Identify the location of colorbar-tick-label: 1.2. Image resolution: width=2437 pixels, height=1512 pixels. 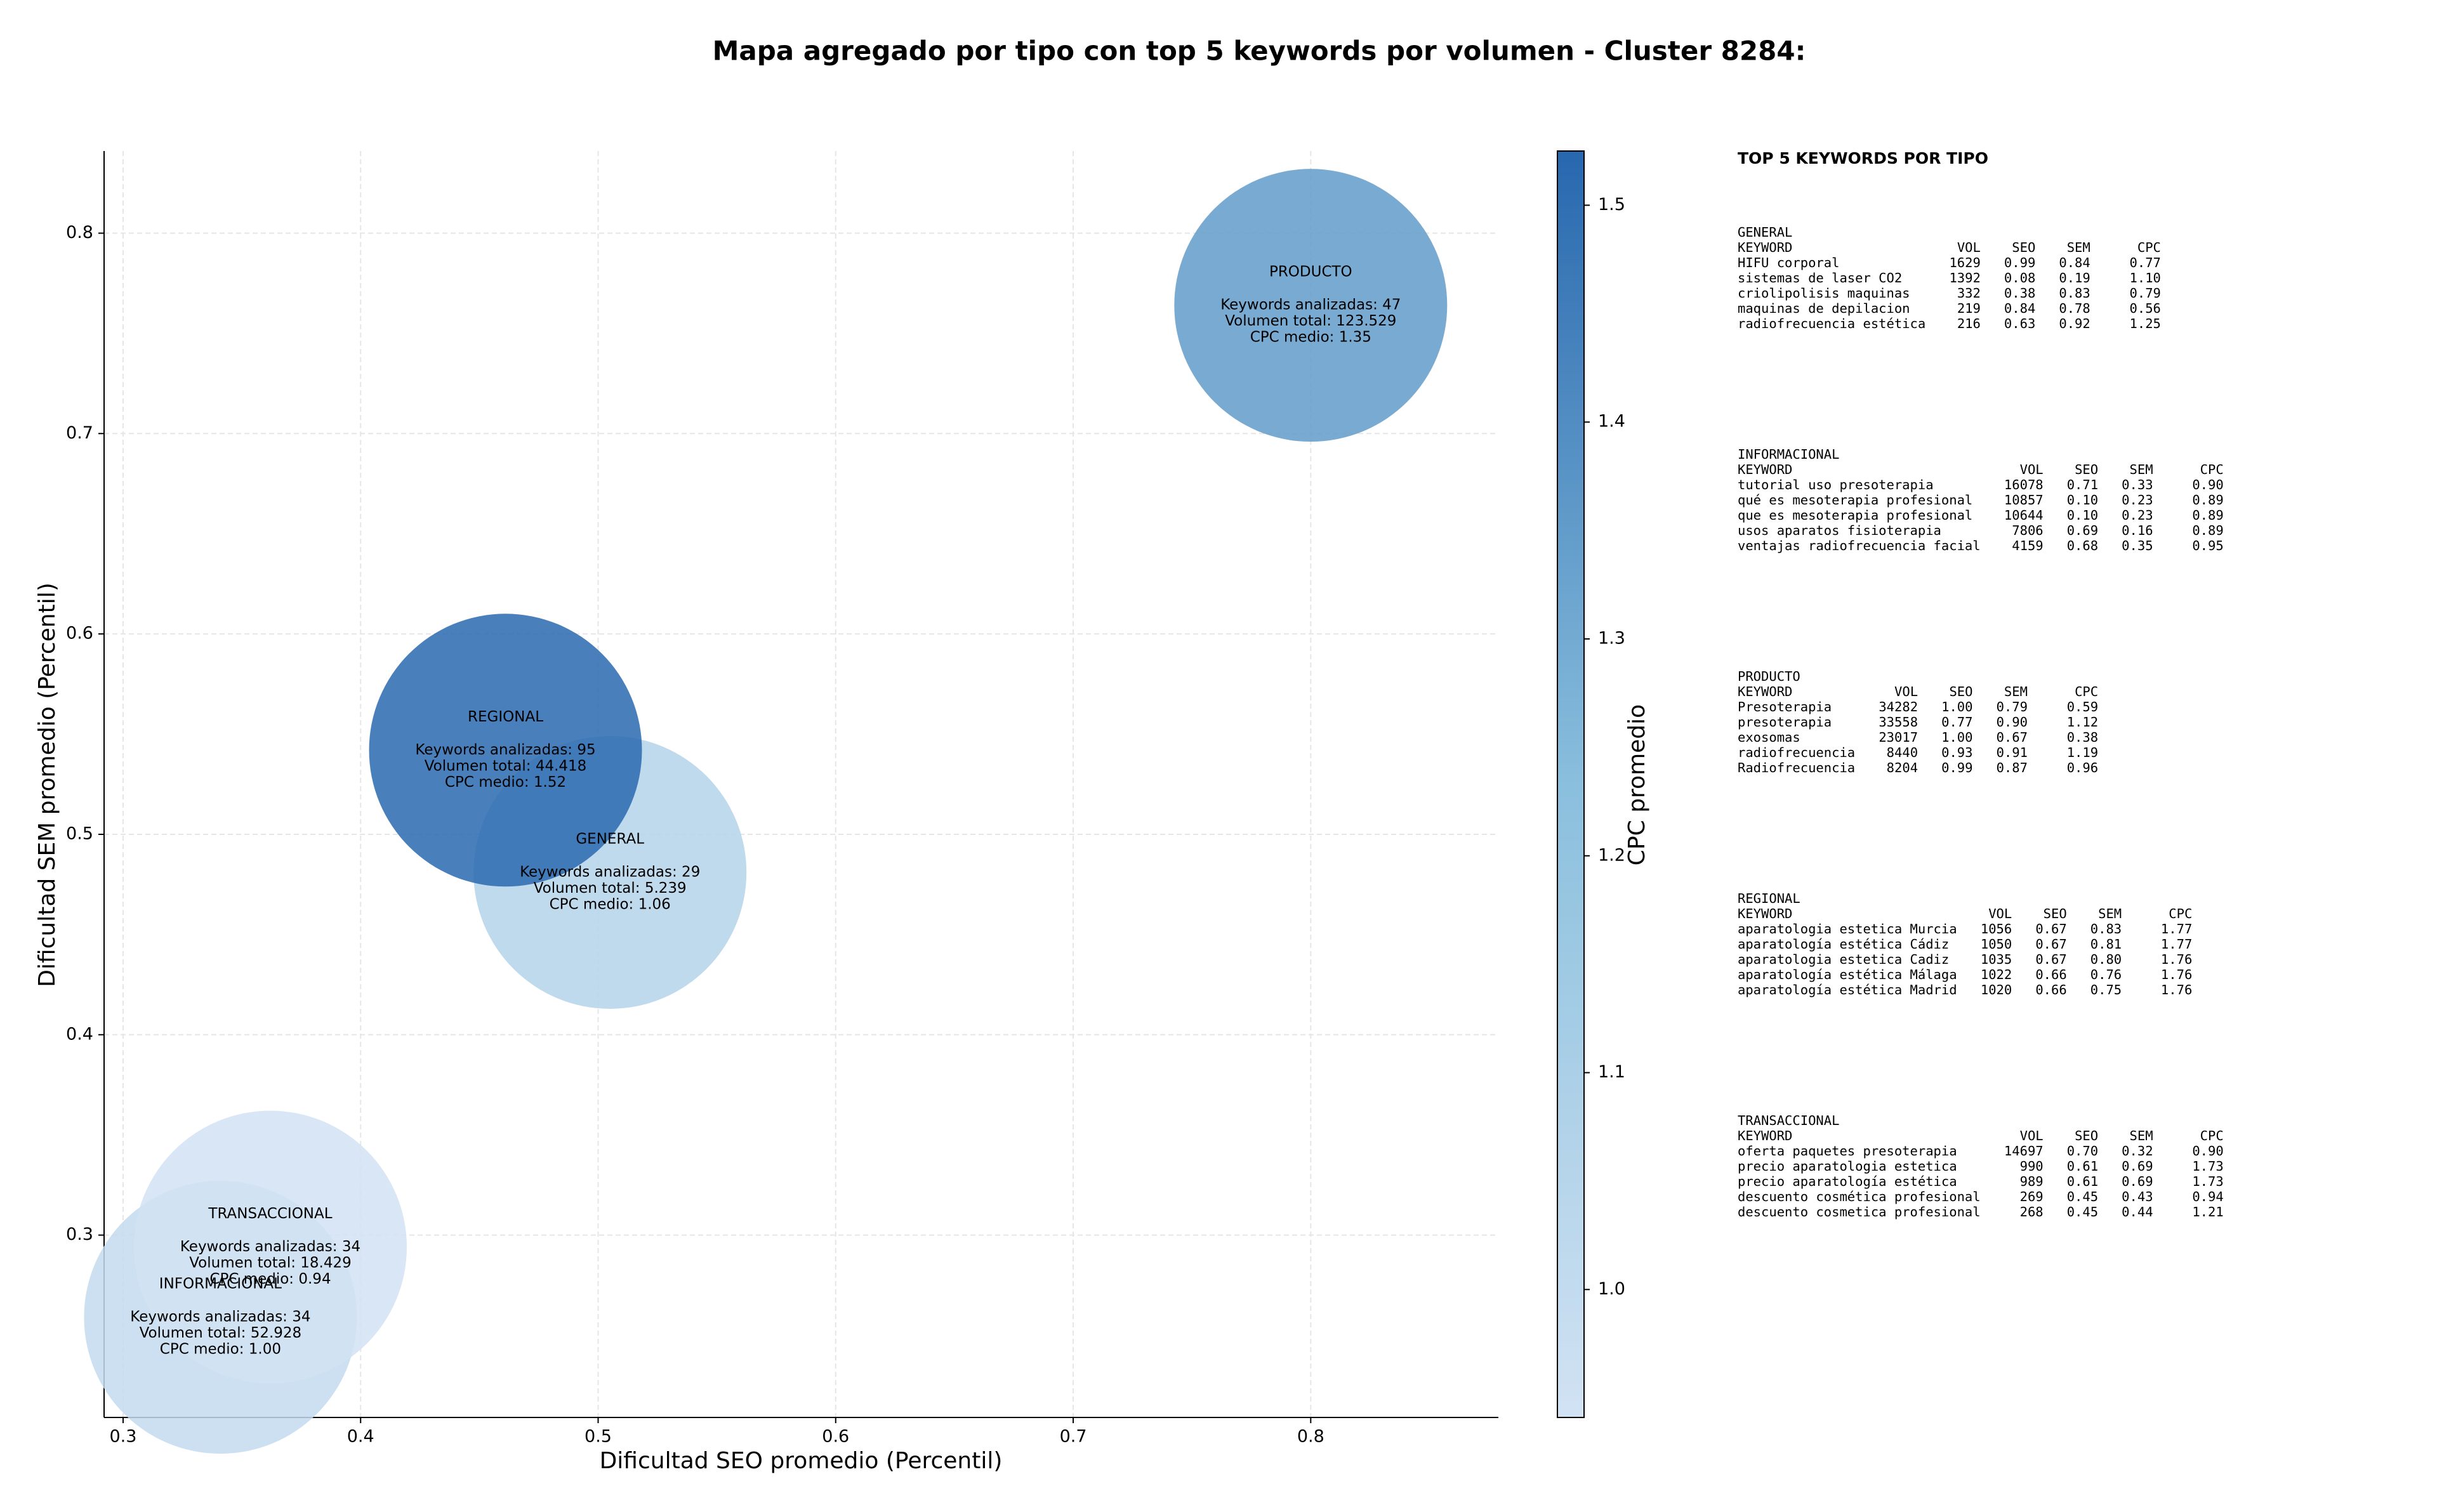
(1611, 855).